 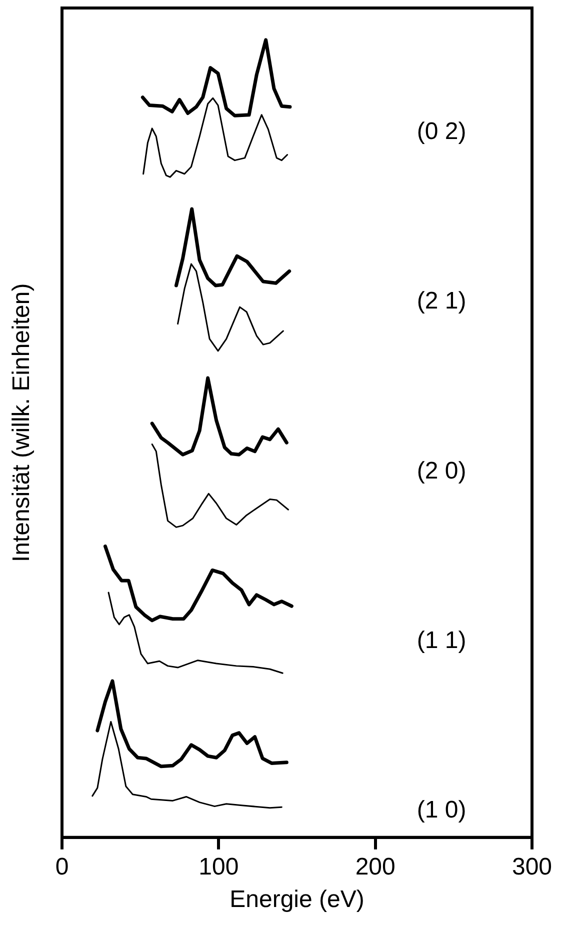 I want to click on x-tick-label: 200, so click(x=375, y=866).